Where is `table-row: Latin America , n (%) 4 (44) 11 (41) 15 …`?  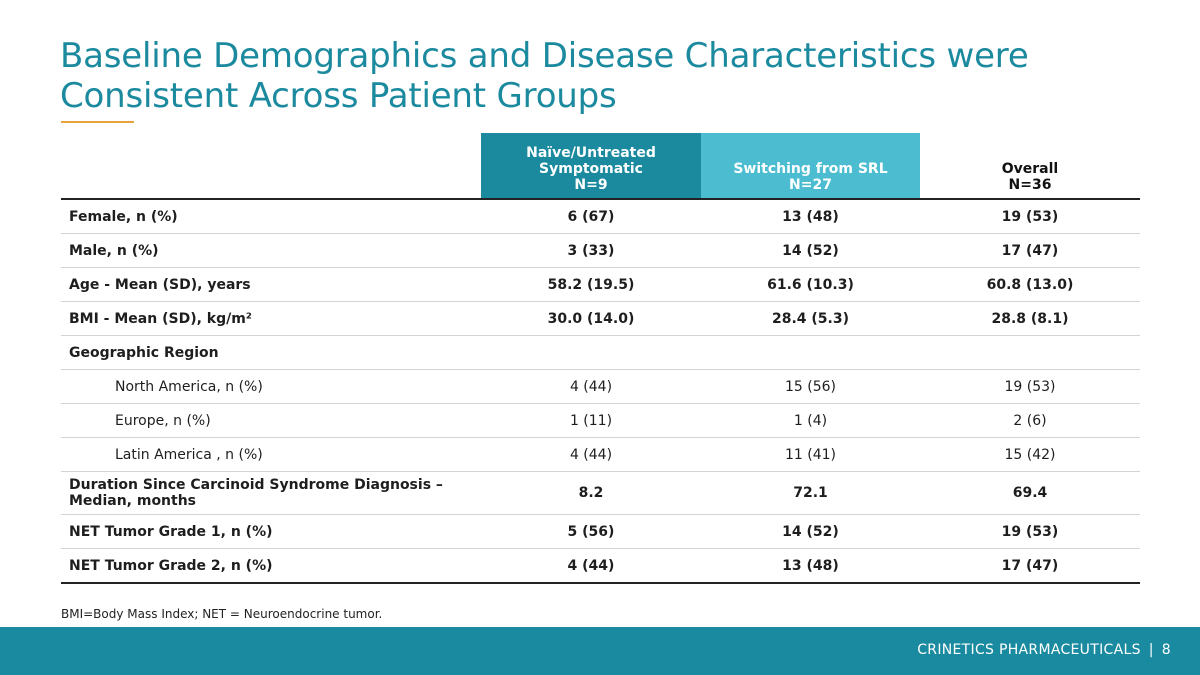
table-row: Latin America , n (%) 4 (44) 11 (41) 15 … is located at coordinates (600, 454).